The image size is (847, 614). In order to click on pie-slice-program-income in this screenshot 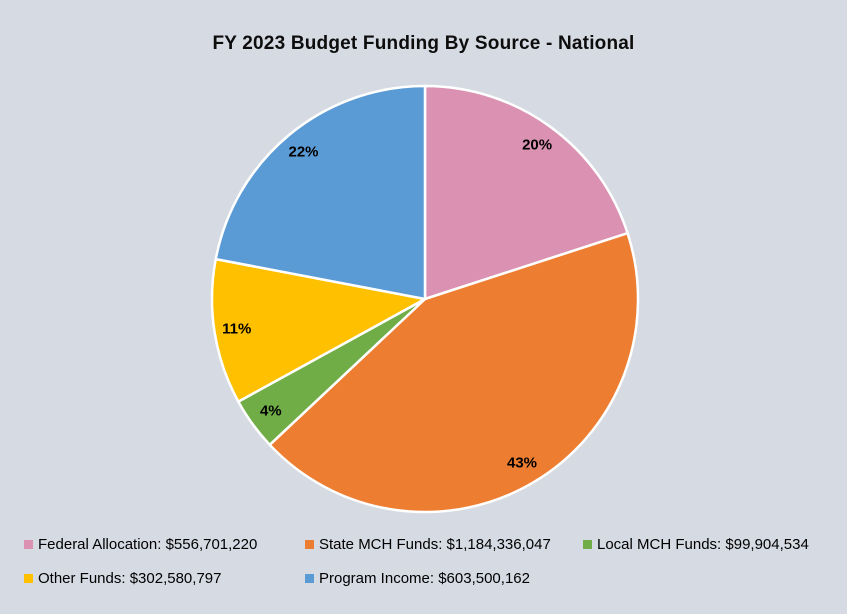, I will do `click(320, 192)`.